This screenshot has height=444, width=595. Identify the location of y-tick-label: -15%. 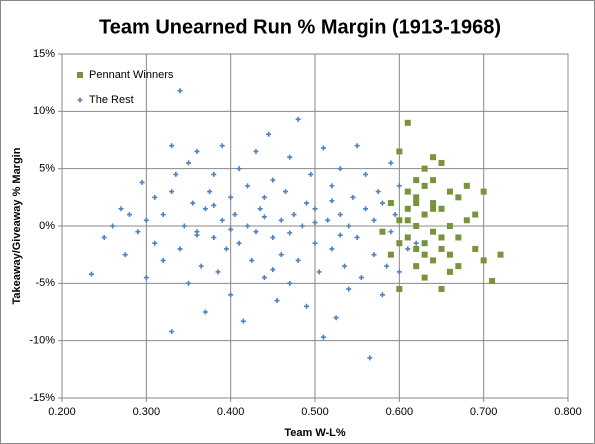
(42, 398).